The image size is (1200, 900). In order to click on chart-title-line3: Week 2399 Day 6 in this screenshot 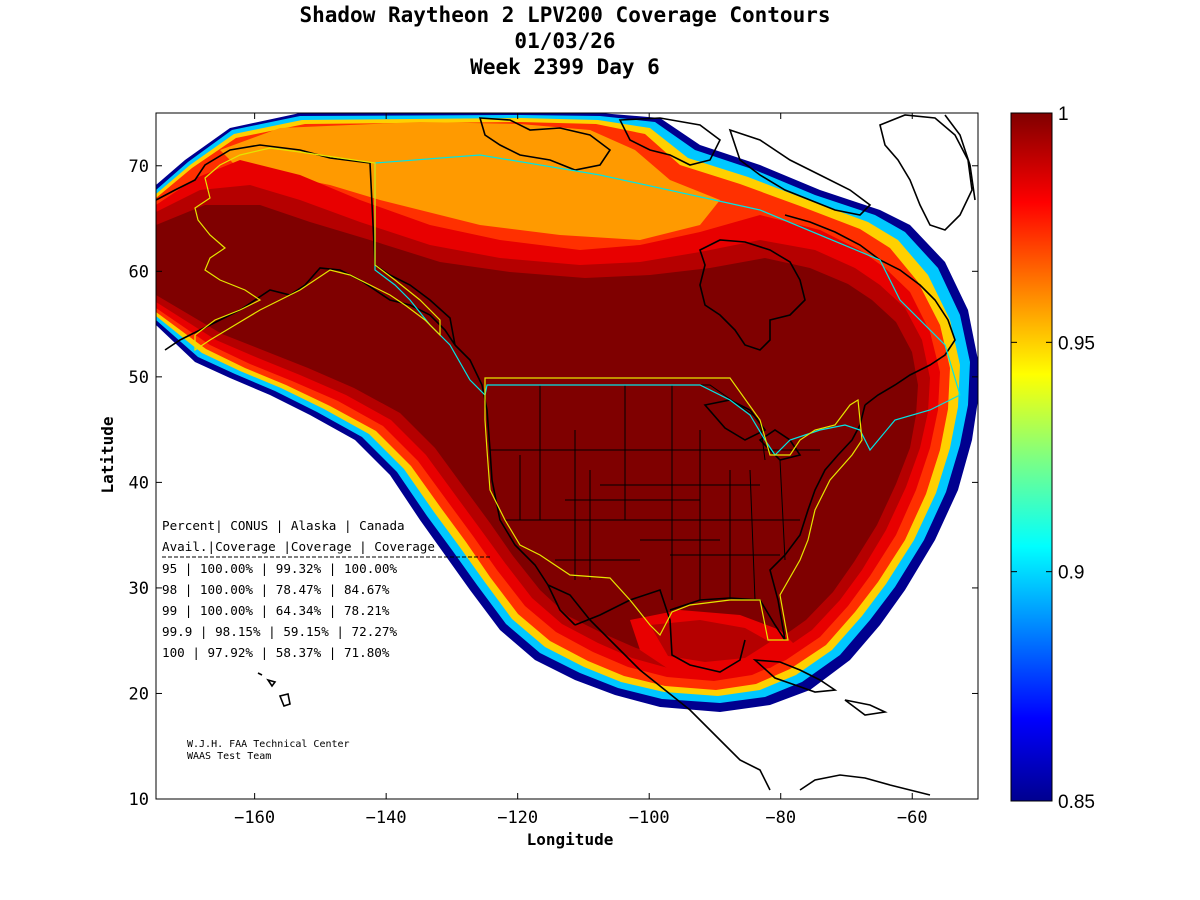, I will do `click(565, 67)`.